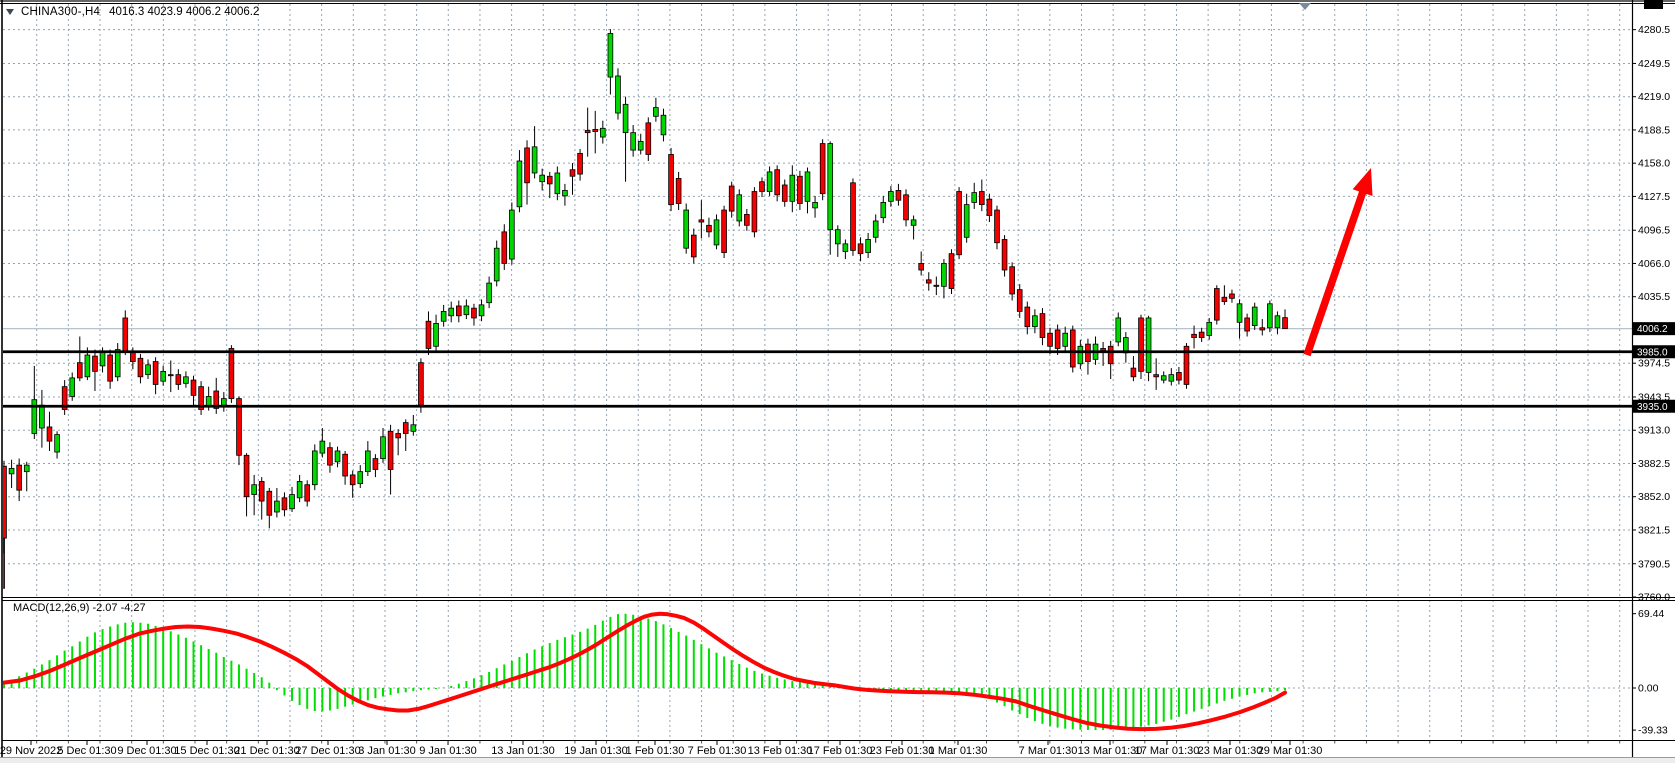  Describe the element at coordinates (1654, 431) in the screenshot. I see `price-axis-label: 3913.0` at that location.